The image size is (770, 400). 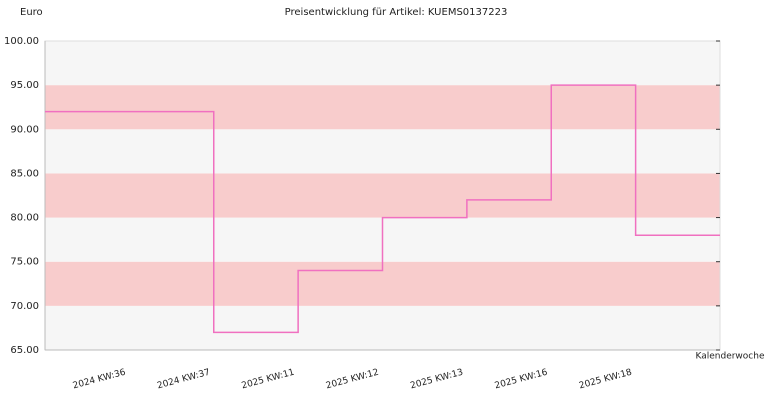 I want to click on x-tick-label: 2025 KW:12, so click(x=352, y=380).